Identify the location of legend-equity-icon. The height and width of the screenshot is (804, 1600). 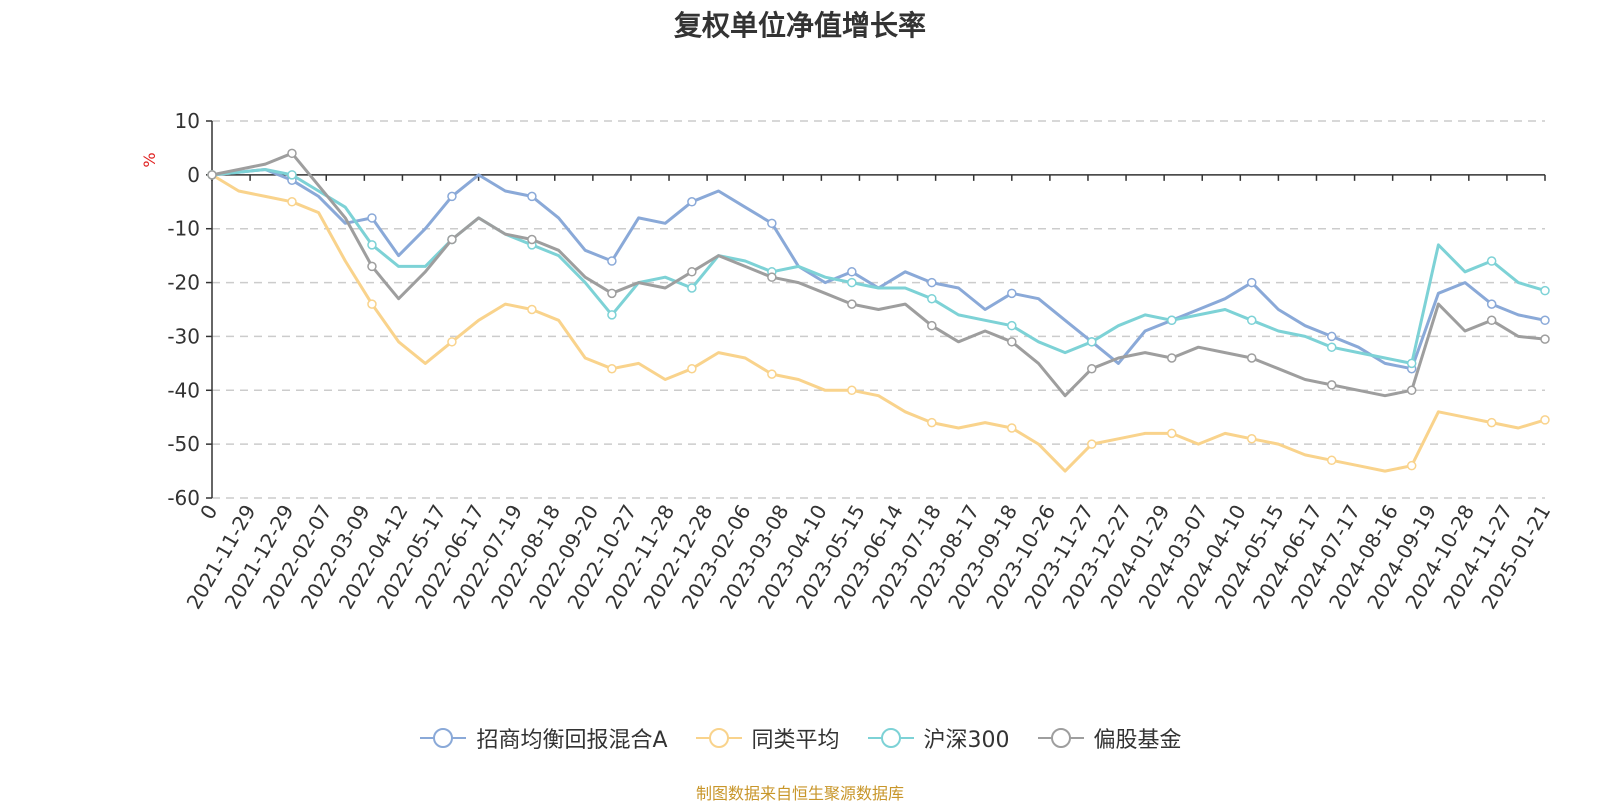
(1060, 738).